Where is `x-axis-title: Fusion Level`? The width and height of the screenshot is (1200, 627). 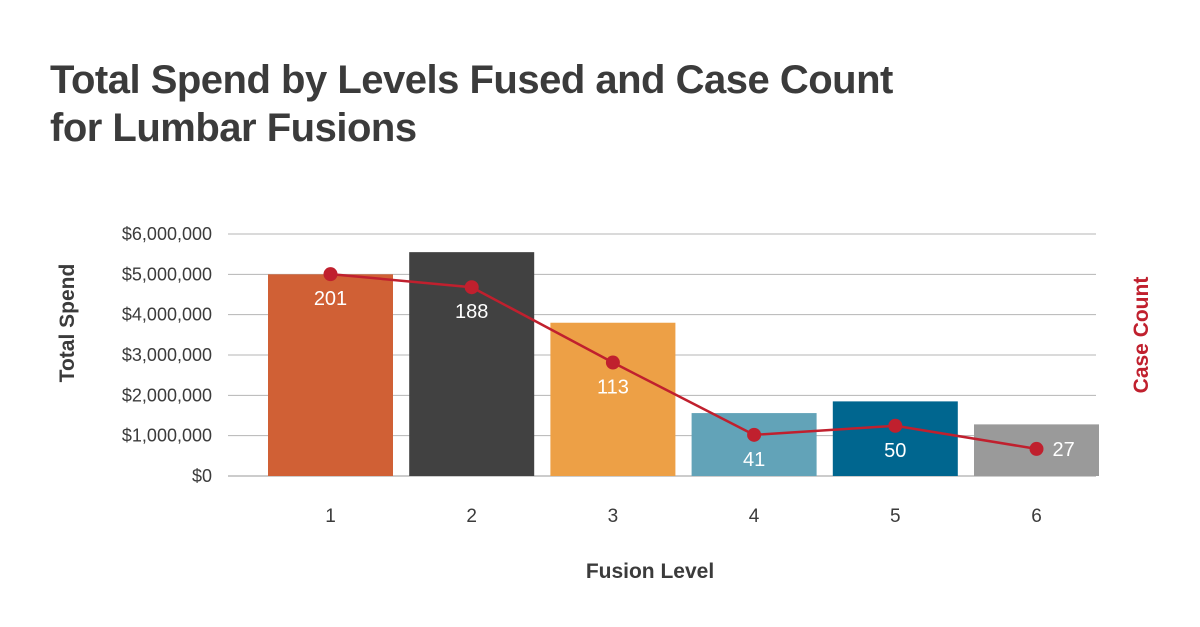
x-axis-title: Fusion Level is located at coordinates (650, 571).